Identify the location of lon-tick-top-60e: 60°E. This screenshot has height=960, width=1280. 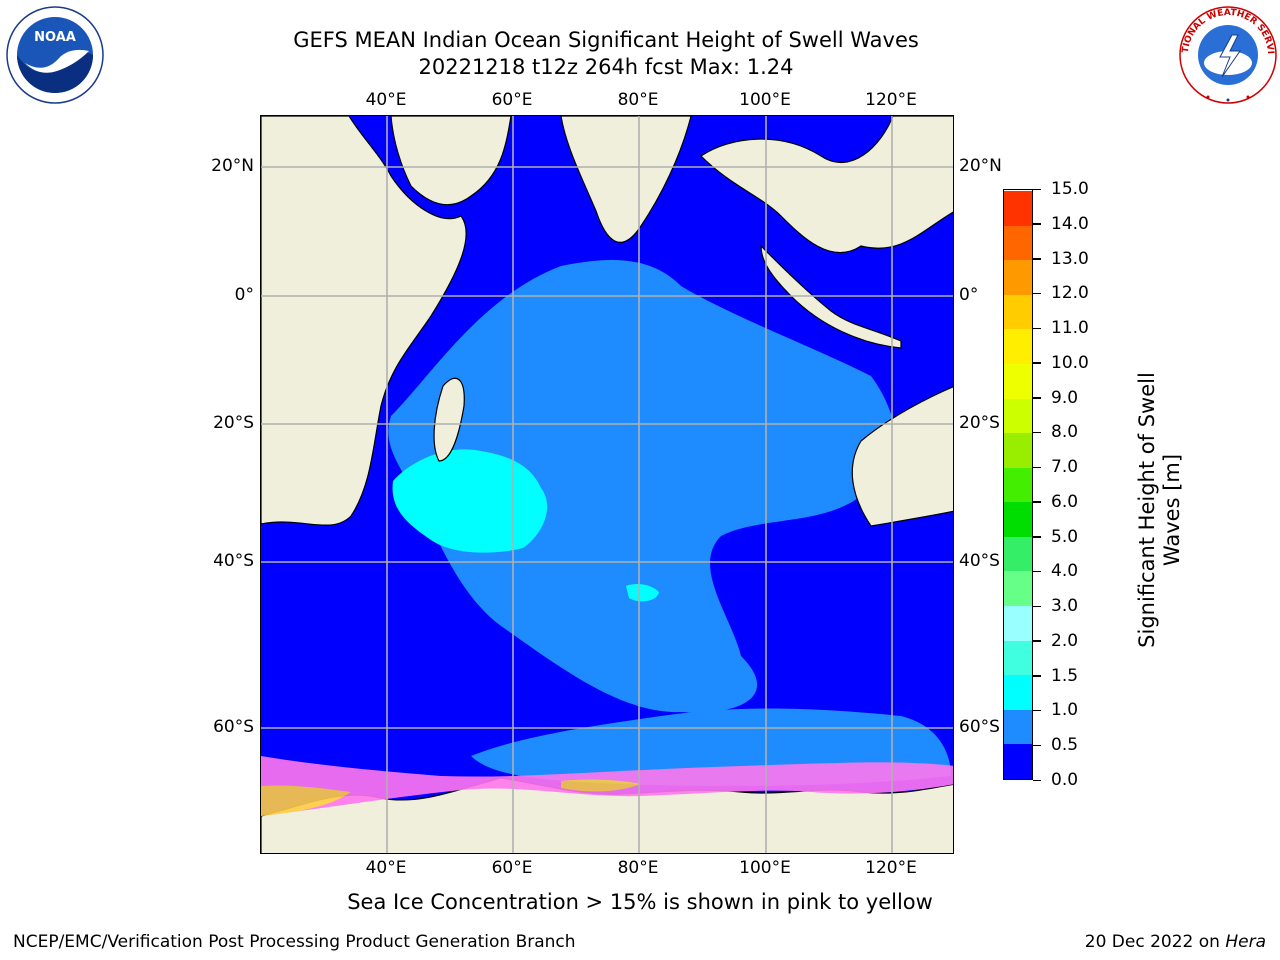
(512, 100).